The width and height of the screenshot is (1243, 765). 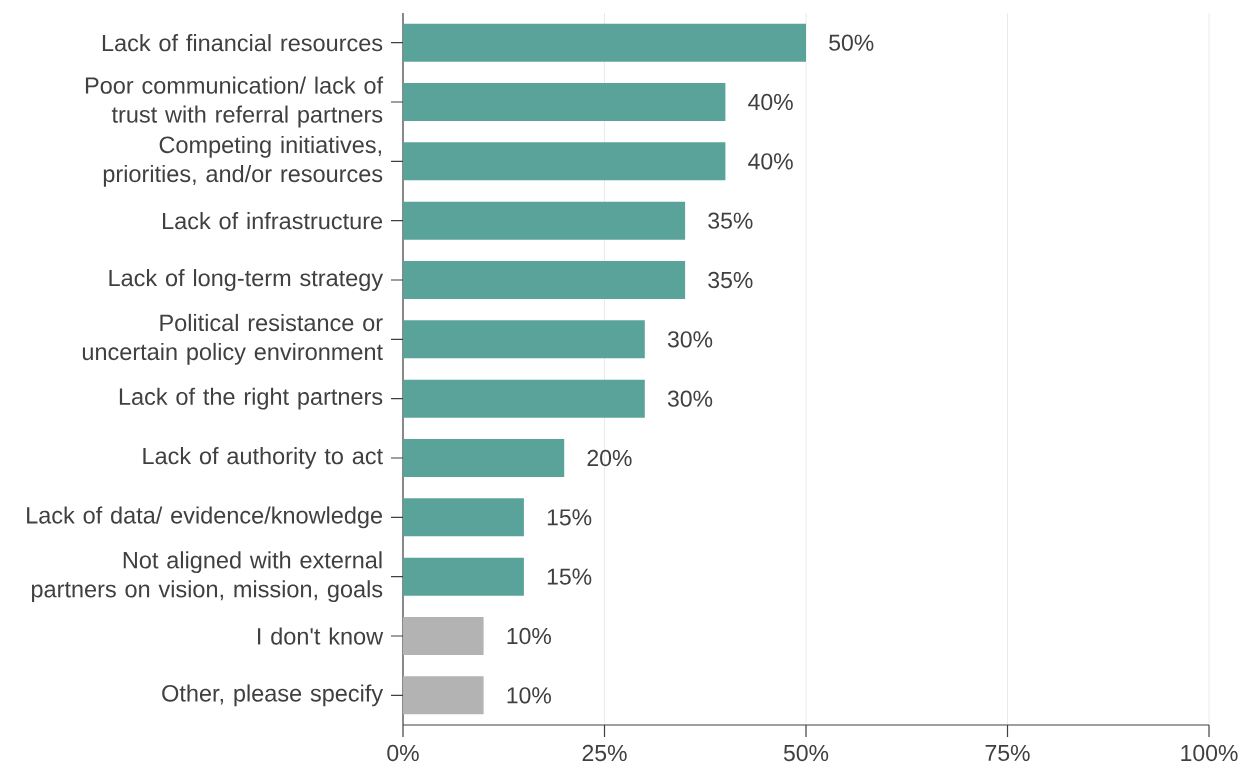 What do you see at coordinates (321, 636) in the screenshot?
I see `y-tick-label: I don't know` at bounding box center [321, 636].